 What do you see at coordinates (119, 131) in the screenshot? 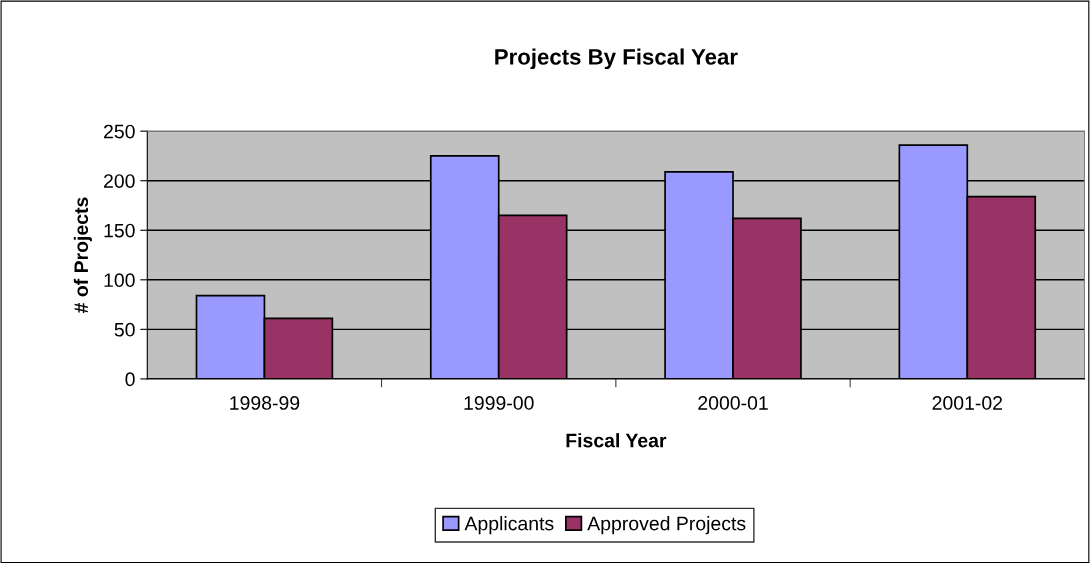
I see `y-tick-label: 250` at bounding box center [119, 131].